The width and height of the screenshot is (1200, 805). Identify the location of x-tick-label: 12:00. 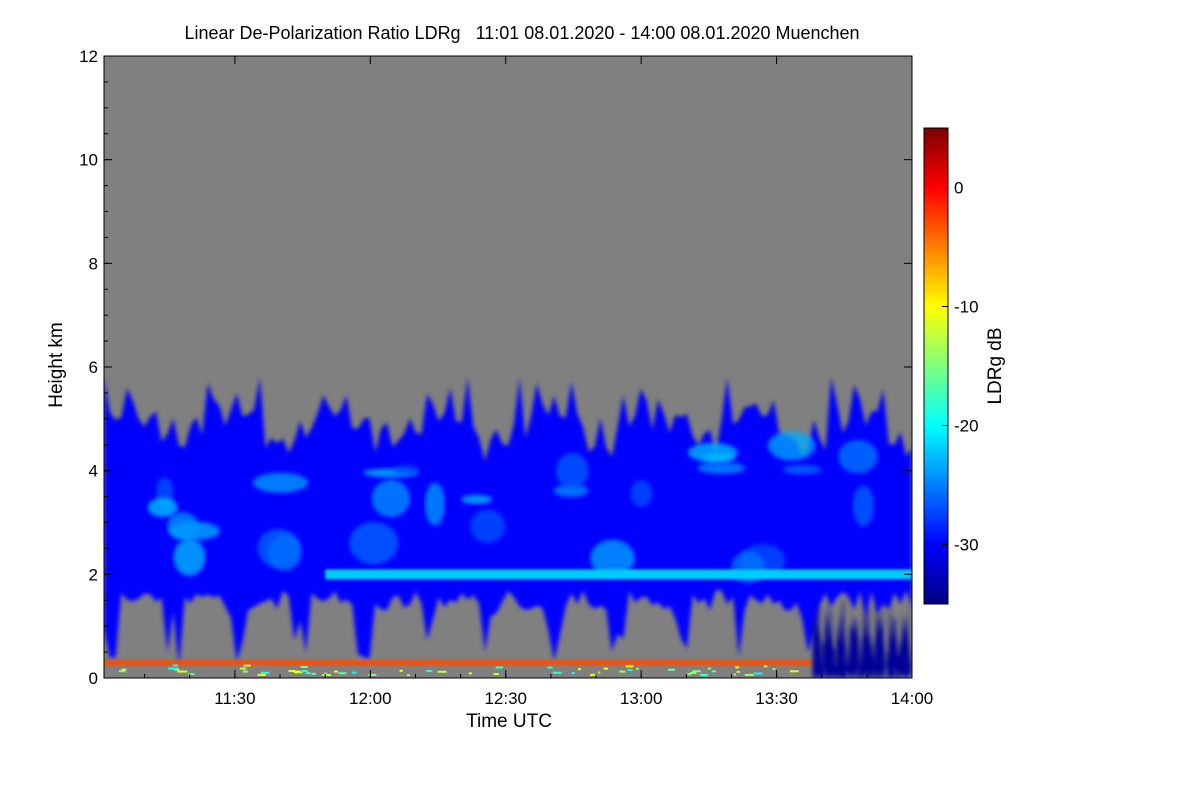
(370, 698).